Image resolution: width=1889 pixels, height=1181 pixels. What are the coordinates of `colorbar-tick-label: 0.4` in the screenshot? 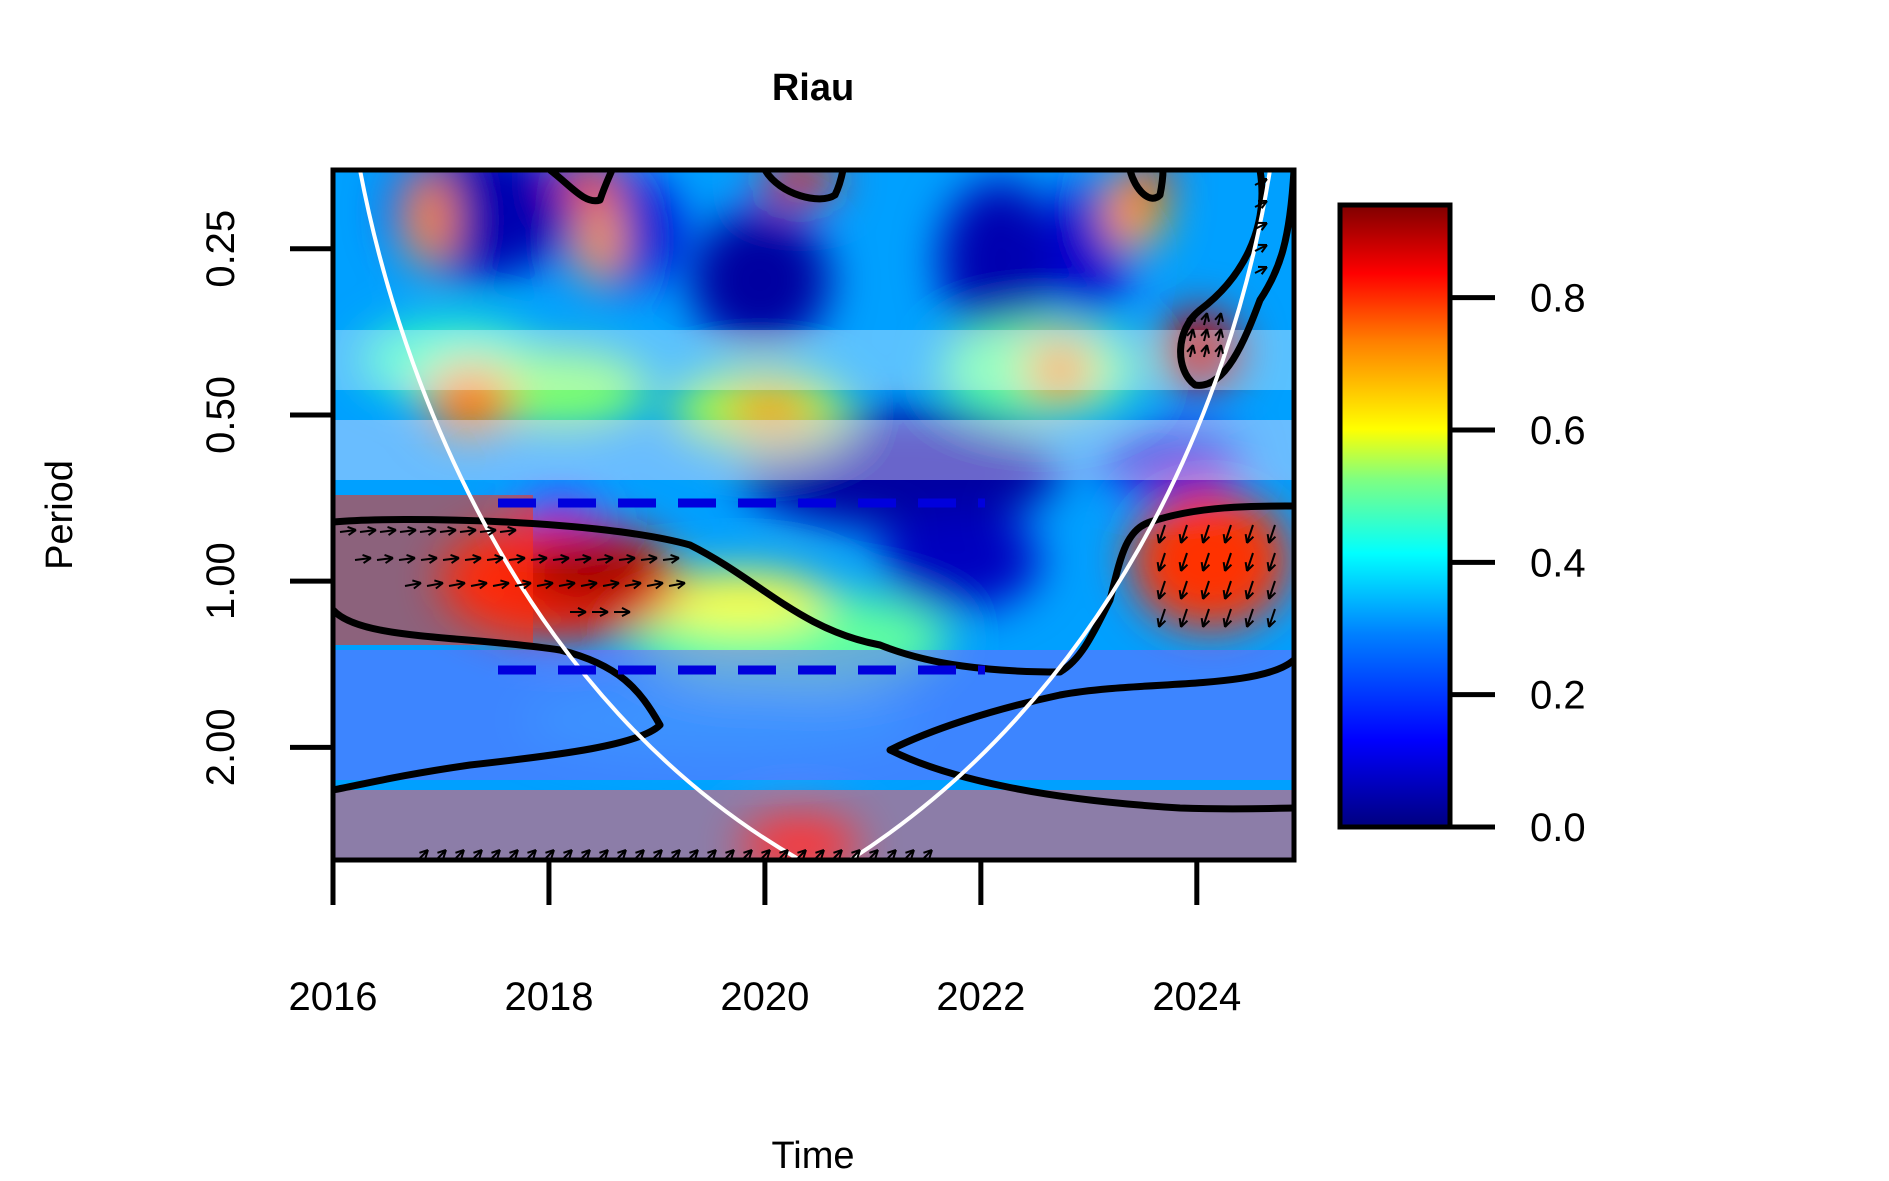 It's located at (1558, 563).